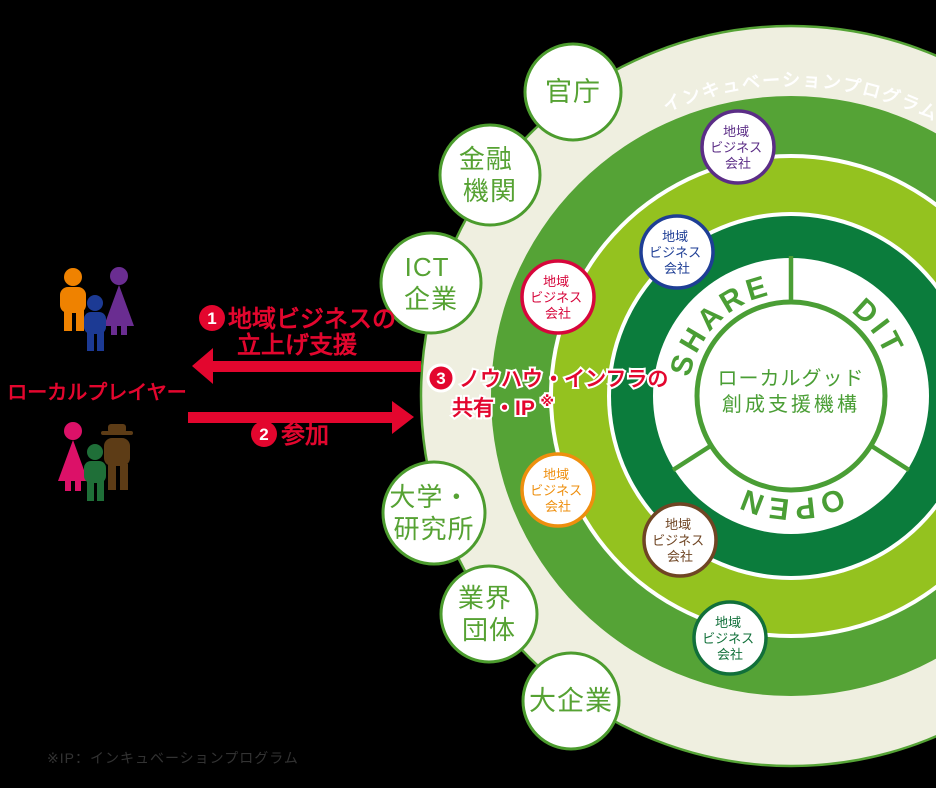 The image size is (936, 788). I want to click on step-1-number: 1, so click(211, 318).